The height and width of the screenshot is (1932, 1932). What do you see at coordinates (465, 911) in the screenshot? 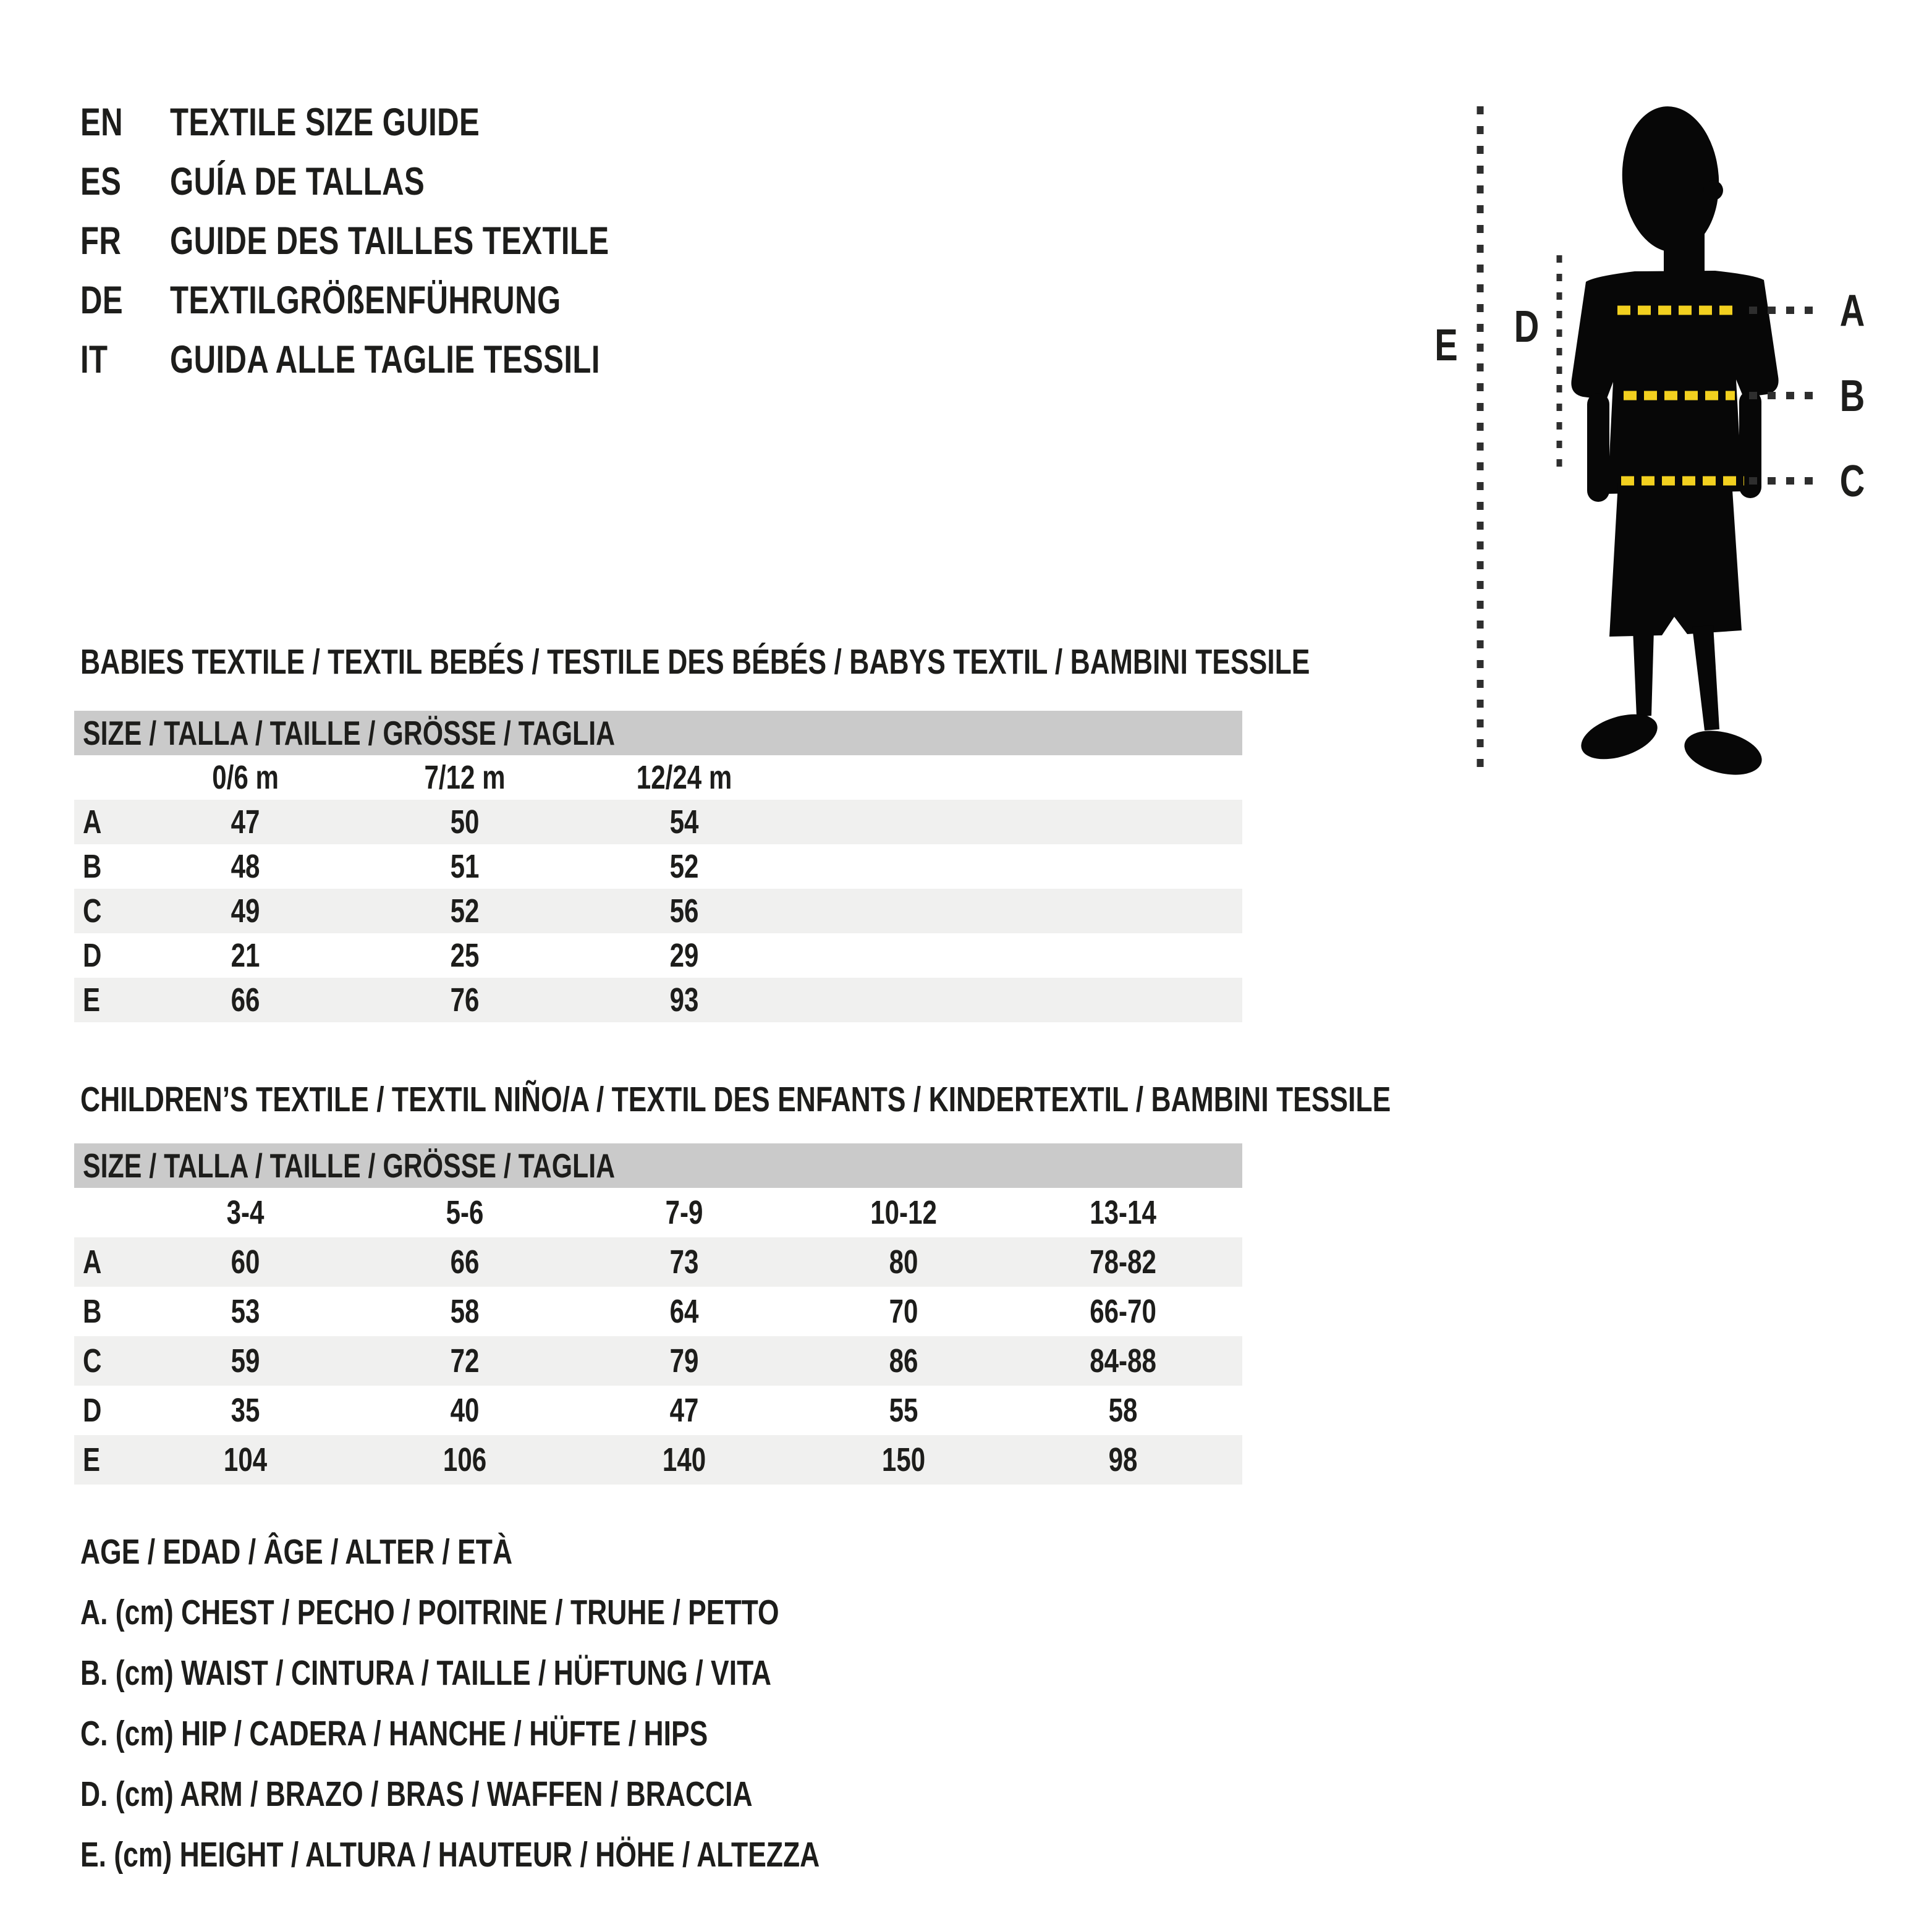
I see `cell-value: 52` at bounding box center [465, 911].